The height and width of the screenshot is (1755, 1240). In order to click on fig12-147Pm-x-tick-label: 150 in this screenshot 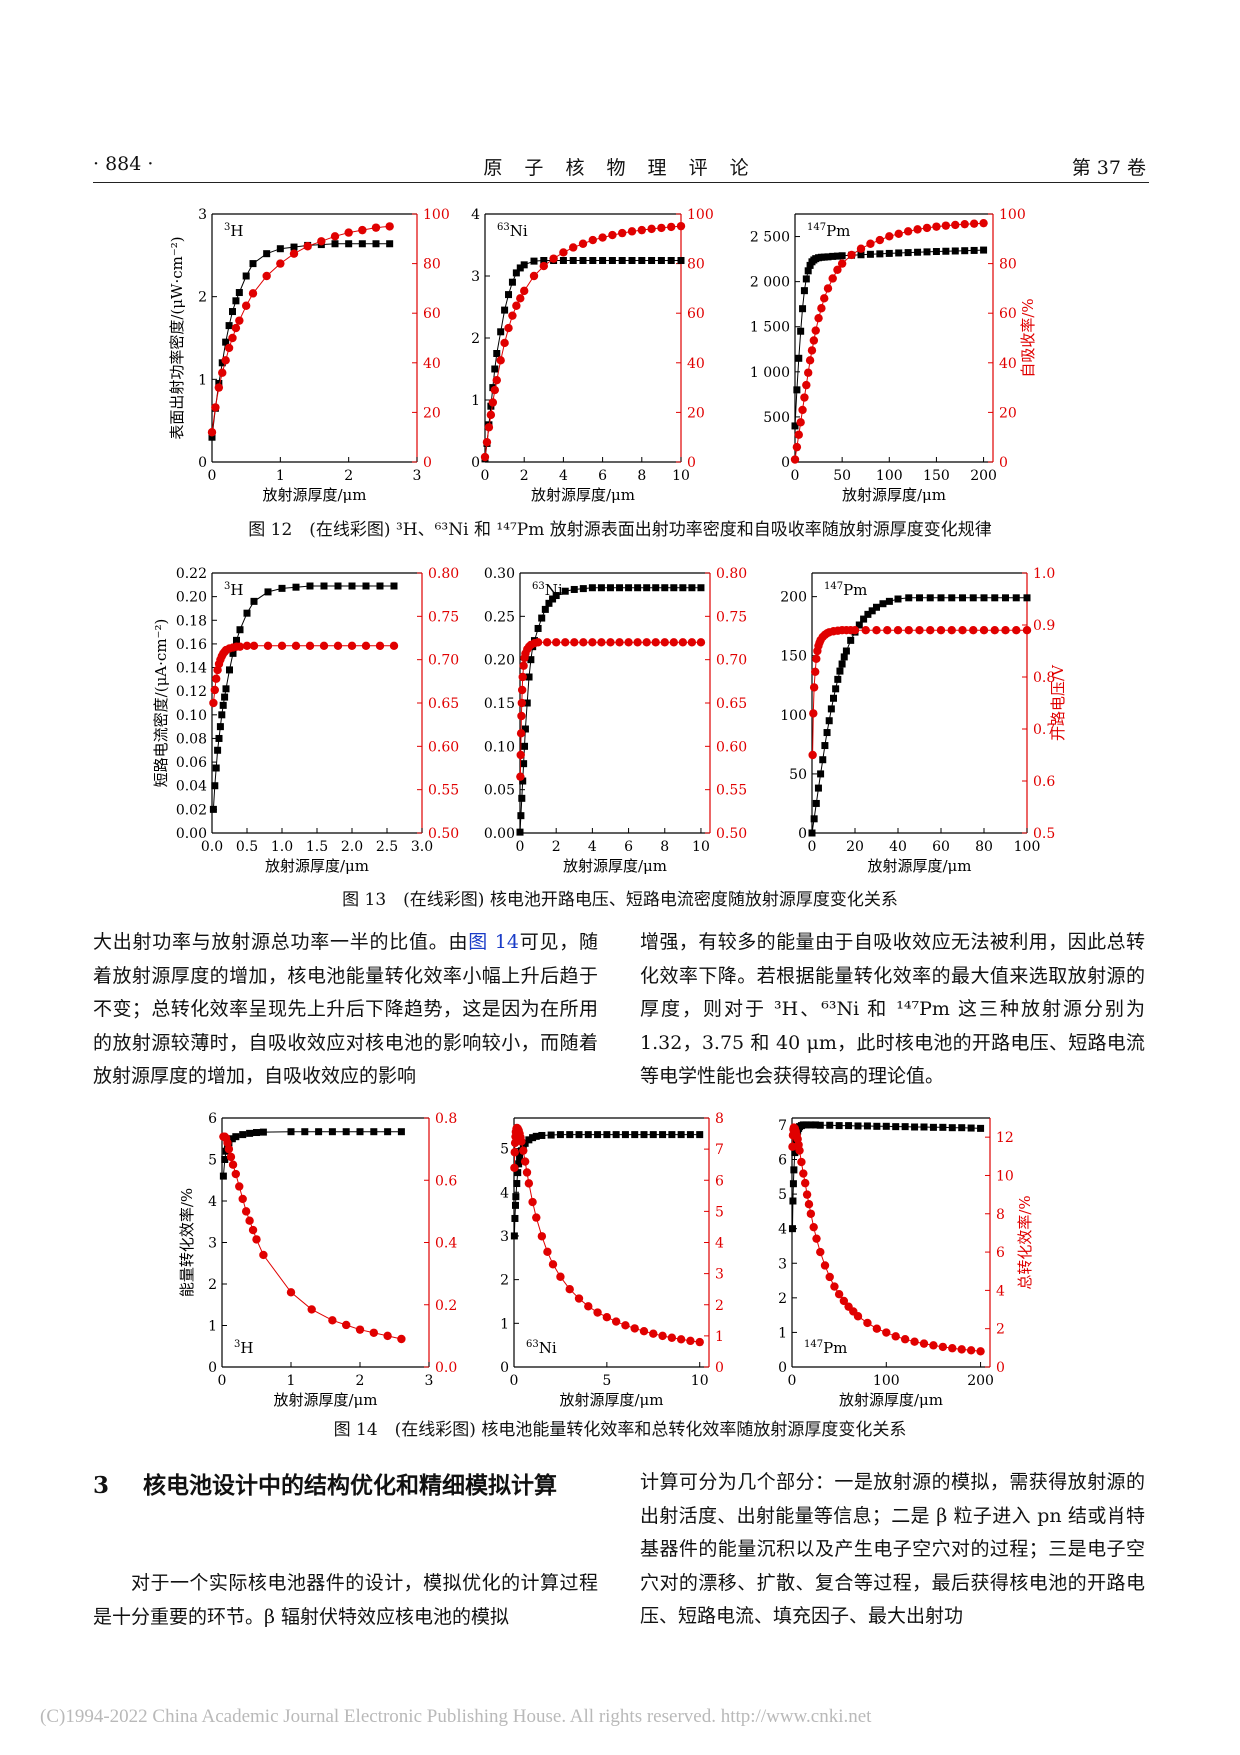, I will do `click(936, 476)`.